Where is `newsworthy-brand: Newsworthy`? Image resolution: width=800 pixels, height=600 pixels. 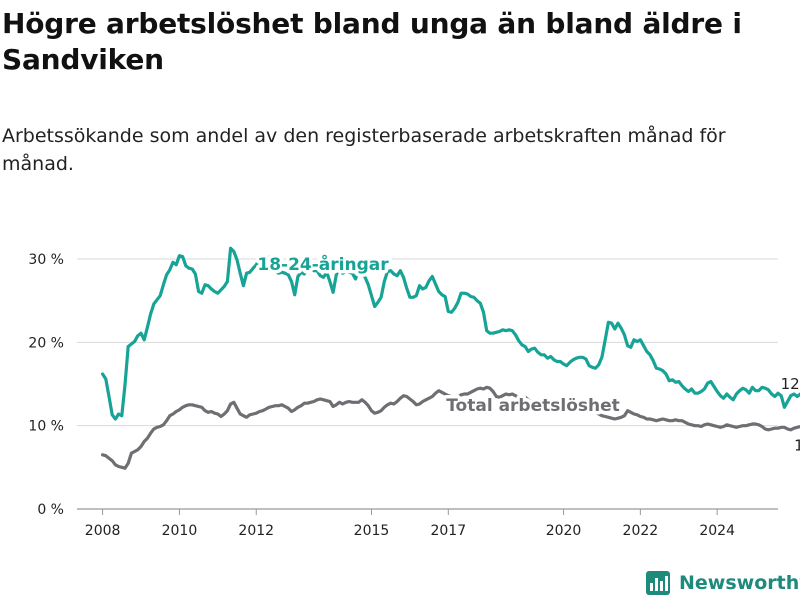 newsworthy-brand: Newsworthy is located at coordinates (722, 583).